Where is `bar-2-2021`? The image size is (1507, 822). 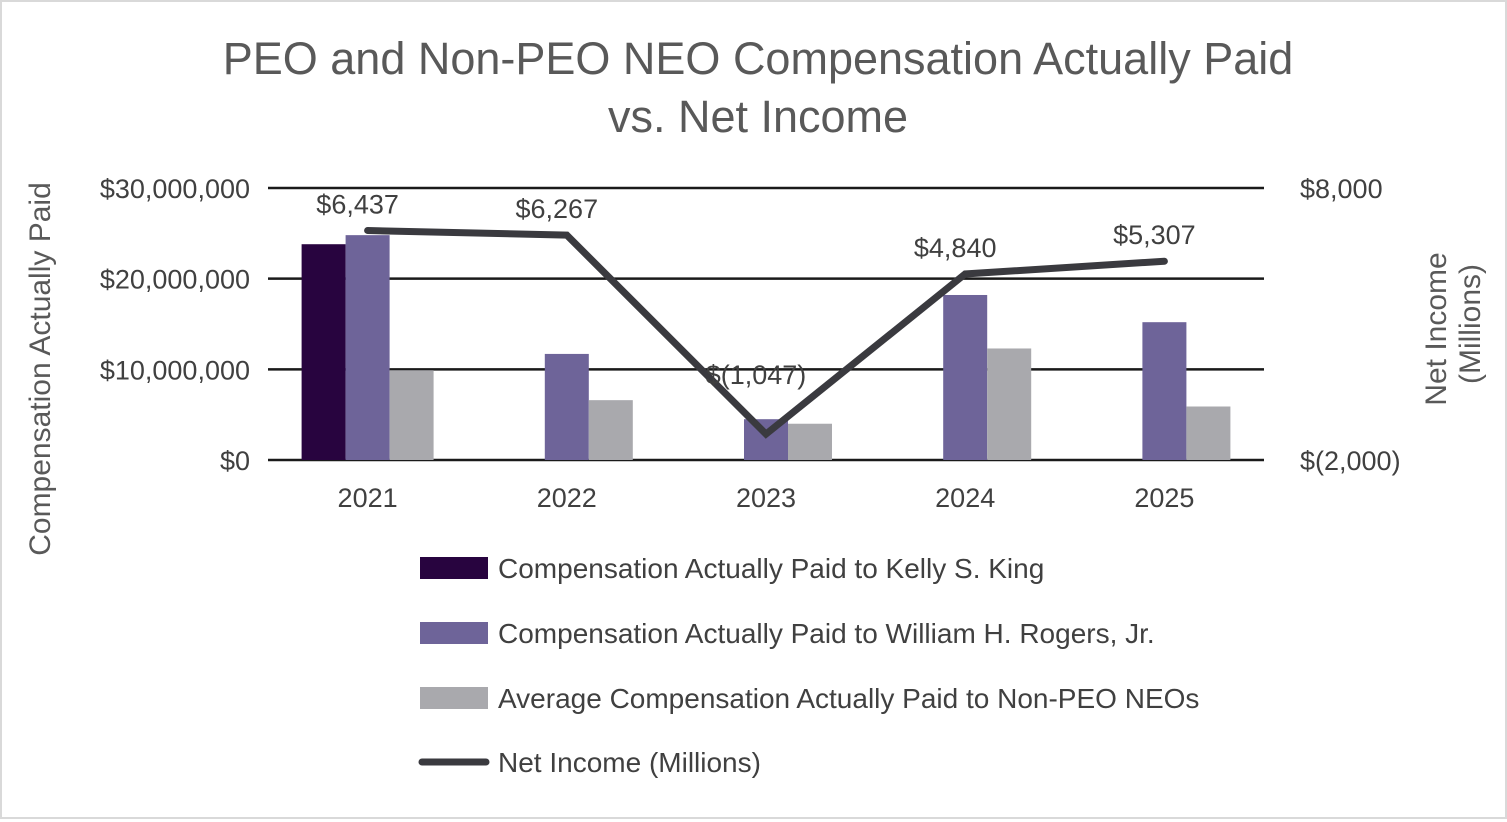 bar-2-2021 is located at coordinates (367, 347).